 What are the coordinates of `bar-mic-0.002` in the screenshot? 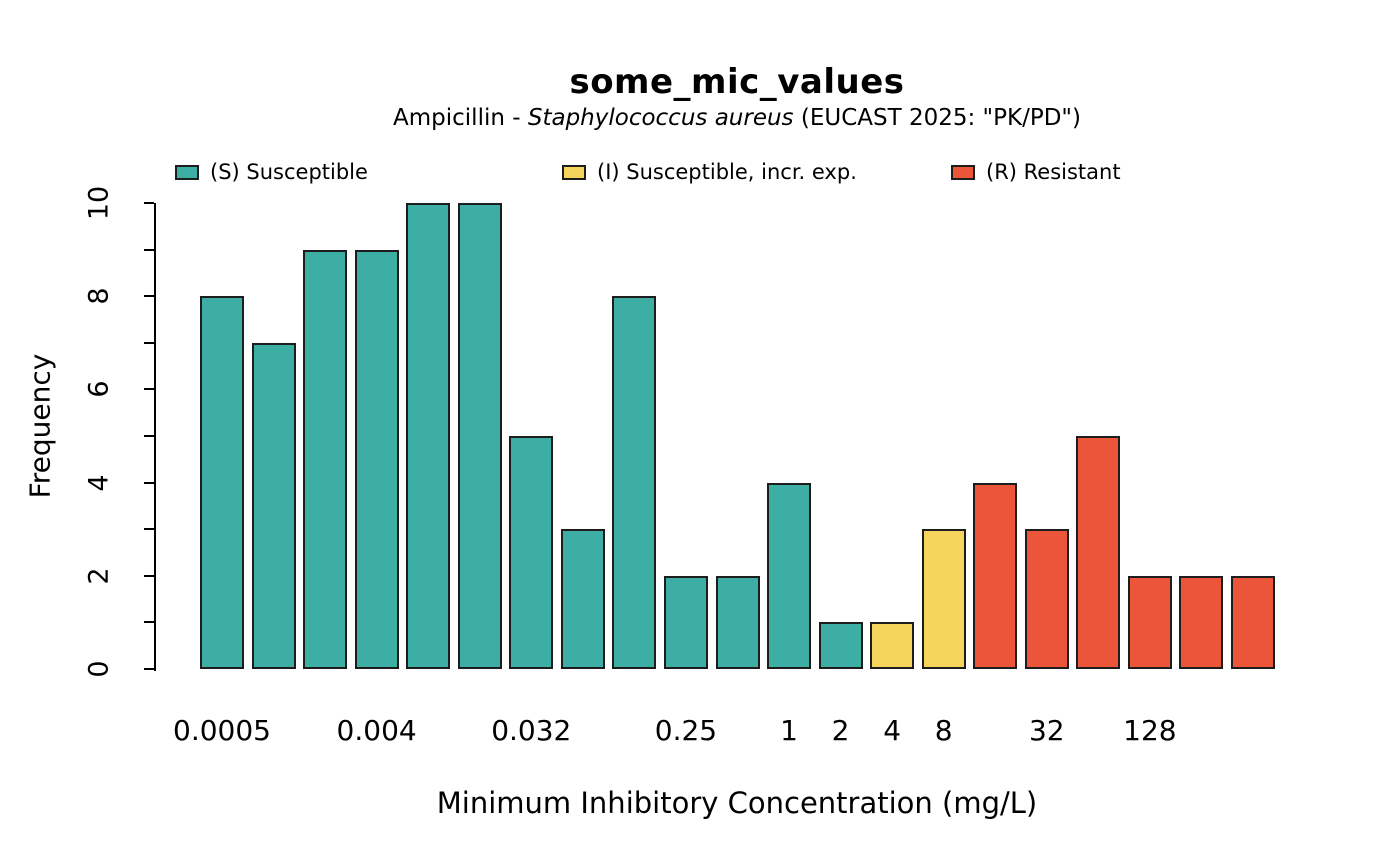 It's located at (325, 459).